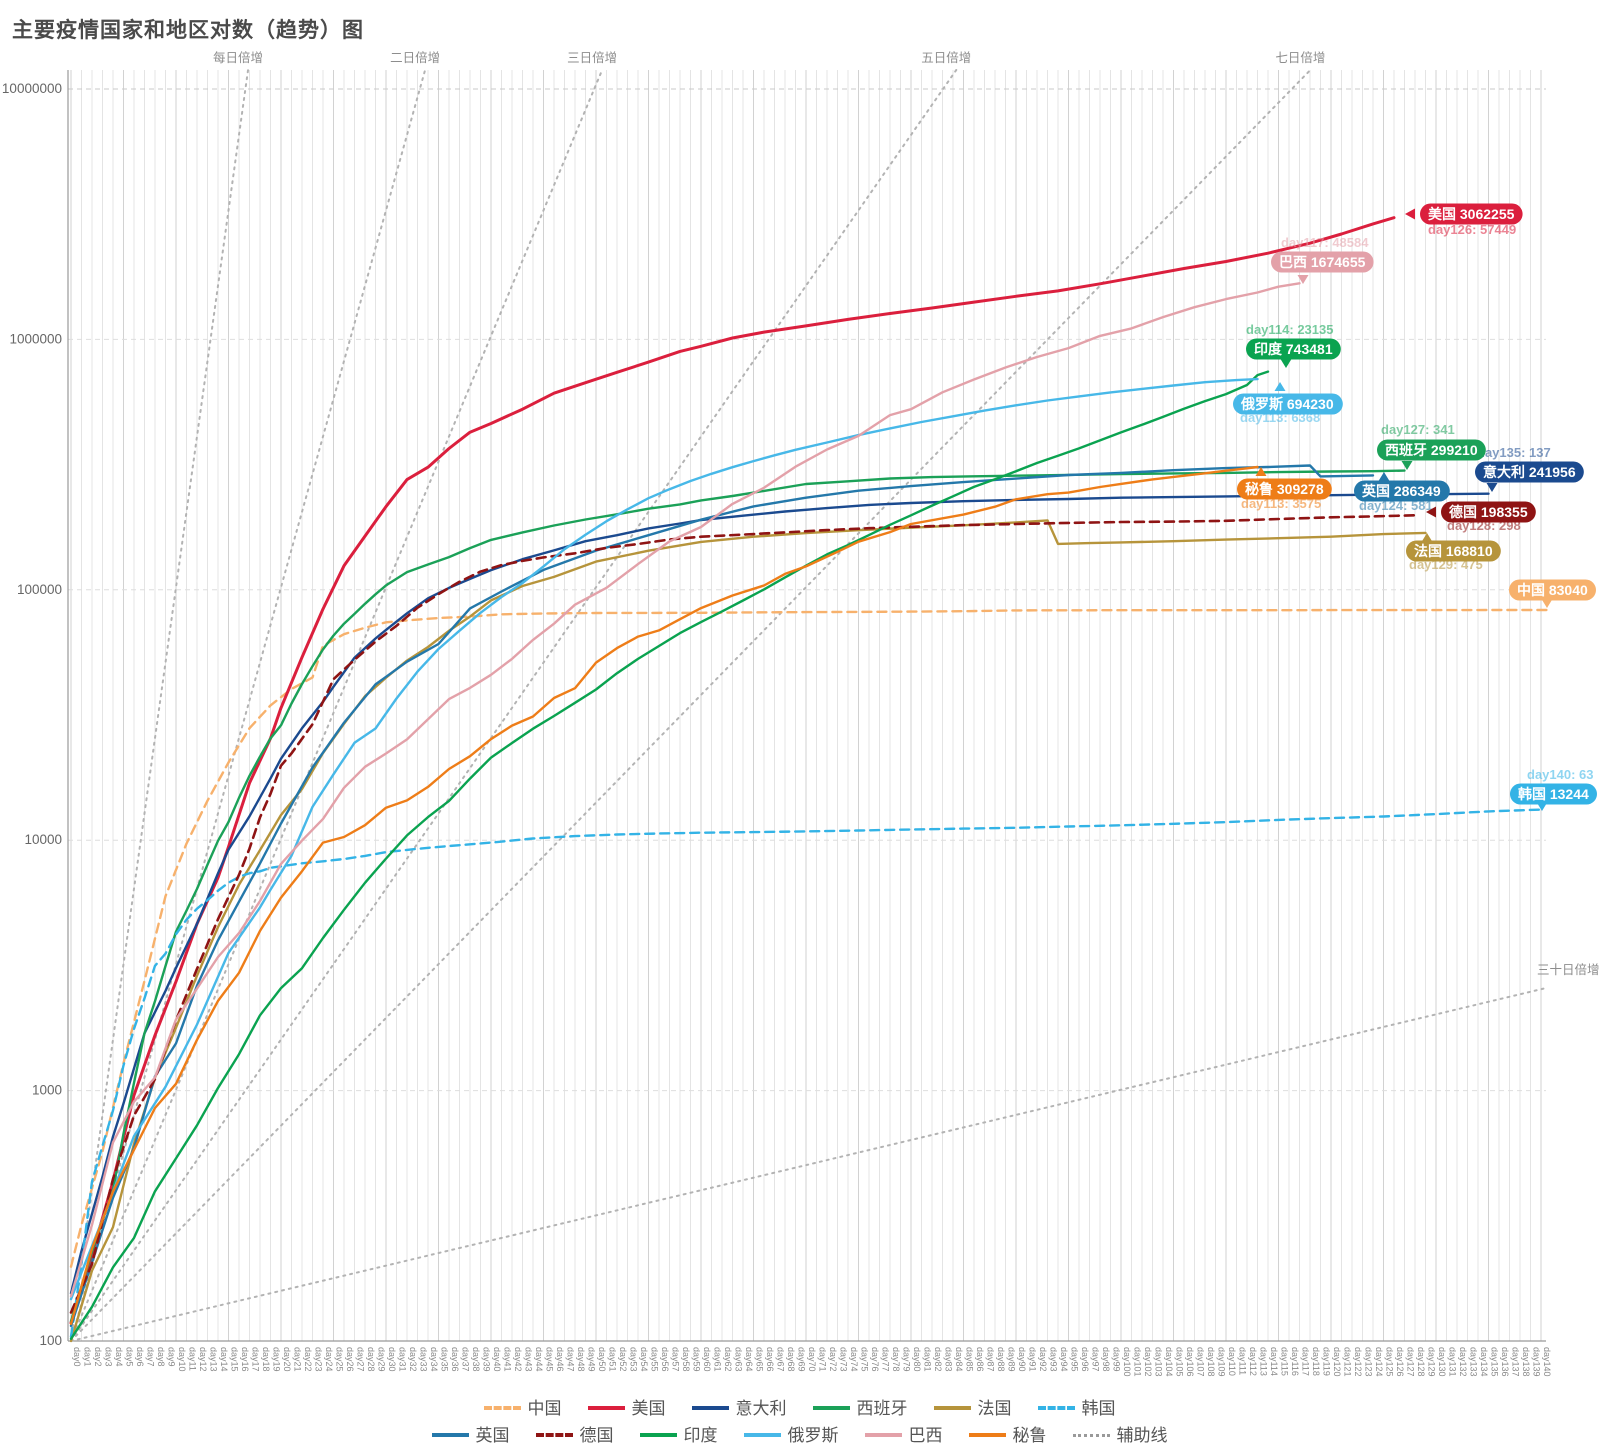  I want to click on x-tick-label: day110, so click(1232, 1361).